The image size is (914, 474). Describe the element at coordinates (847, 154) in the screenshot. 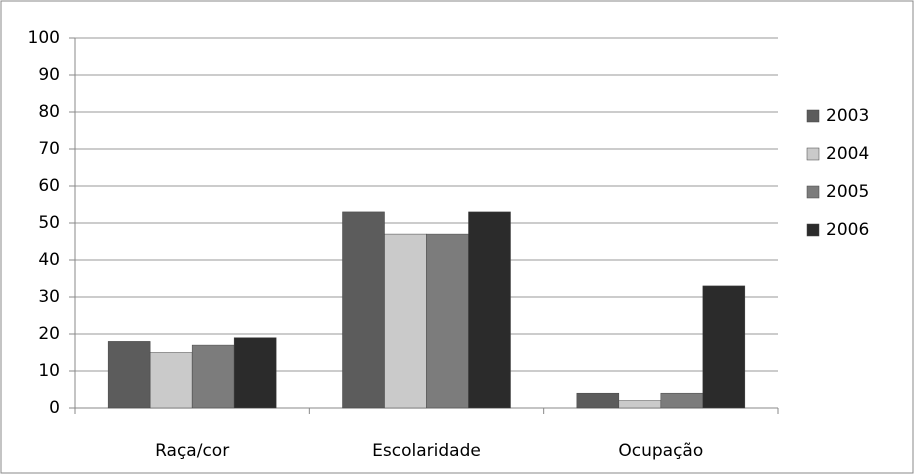

I see `legend-label: 2004` at that location.